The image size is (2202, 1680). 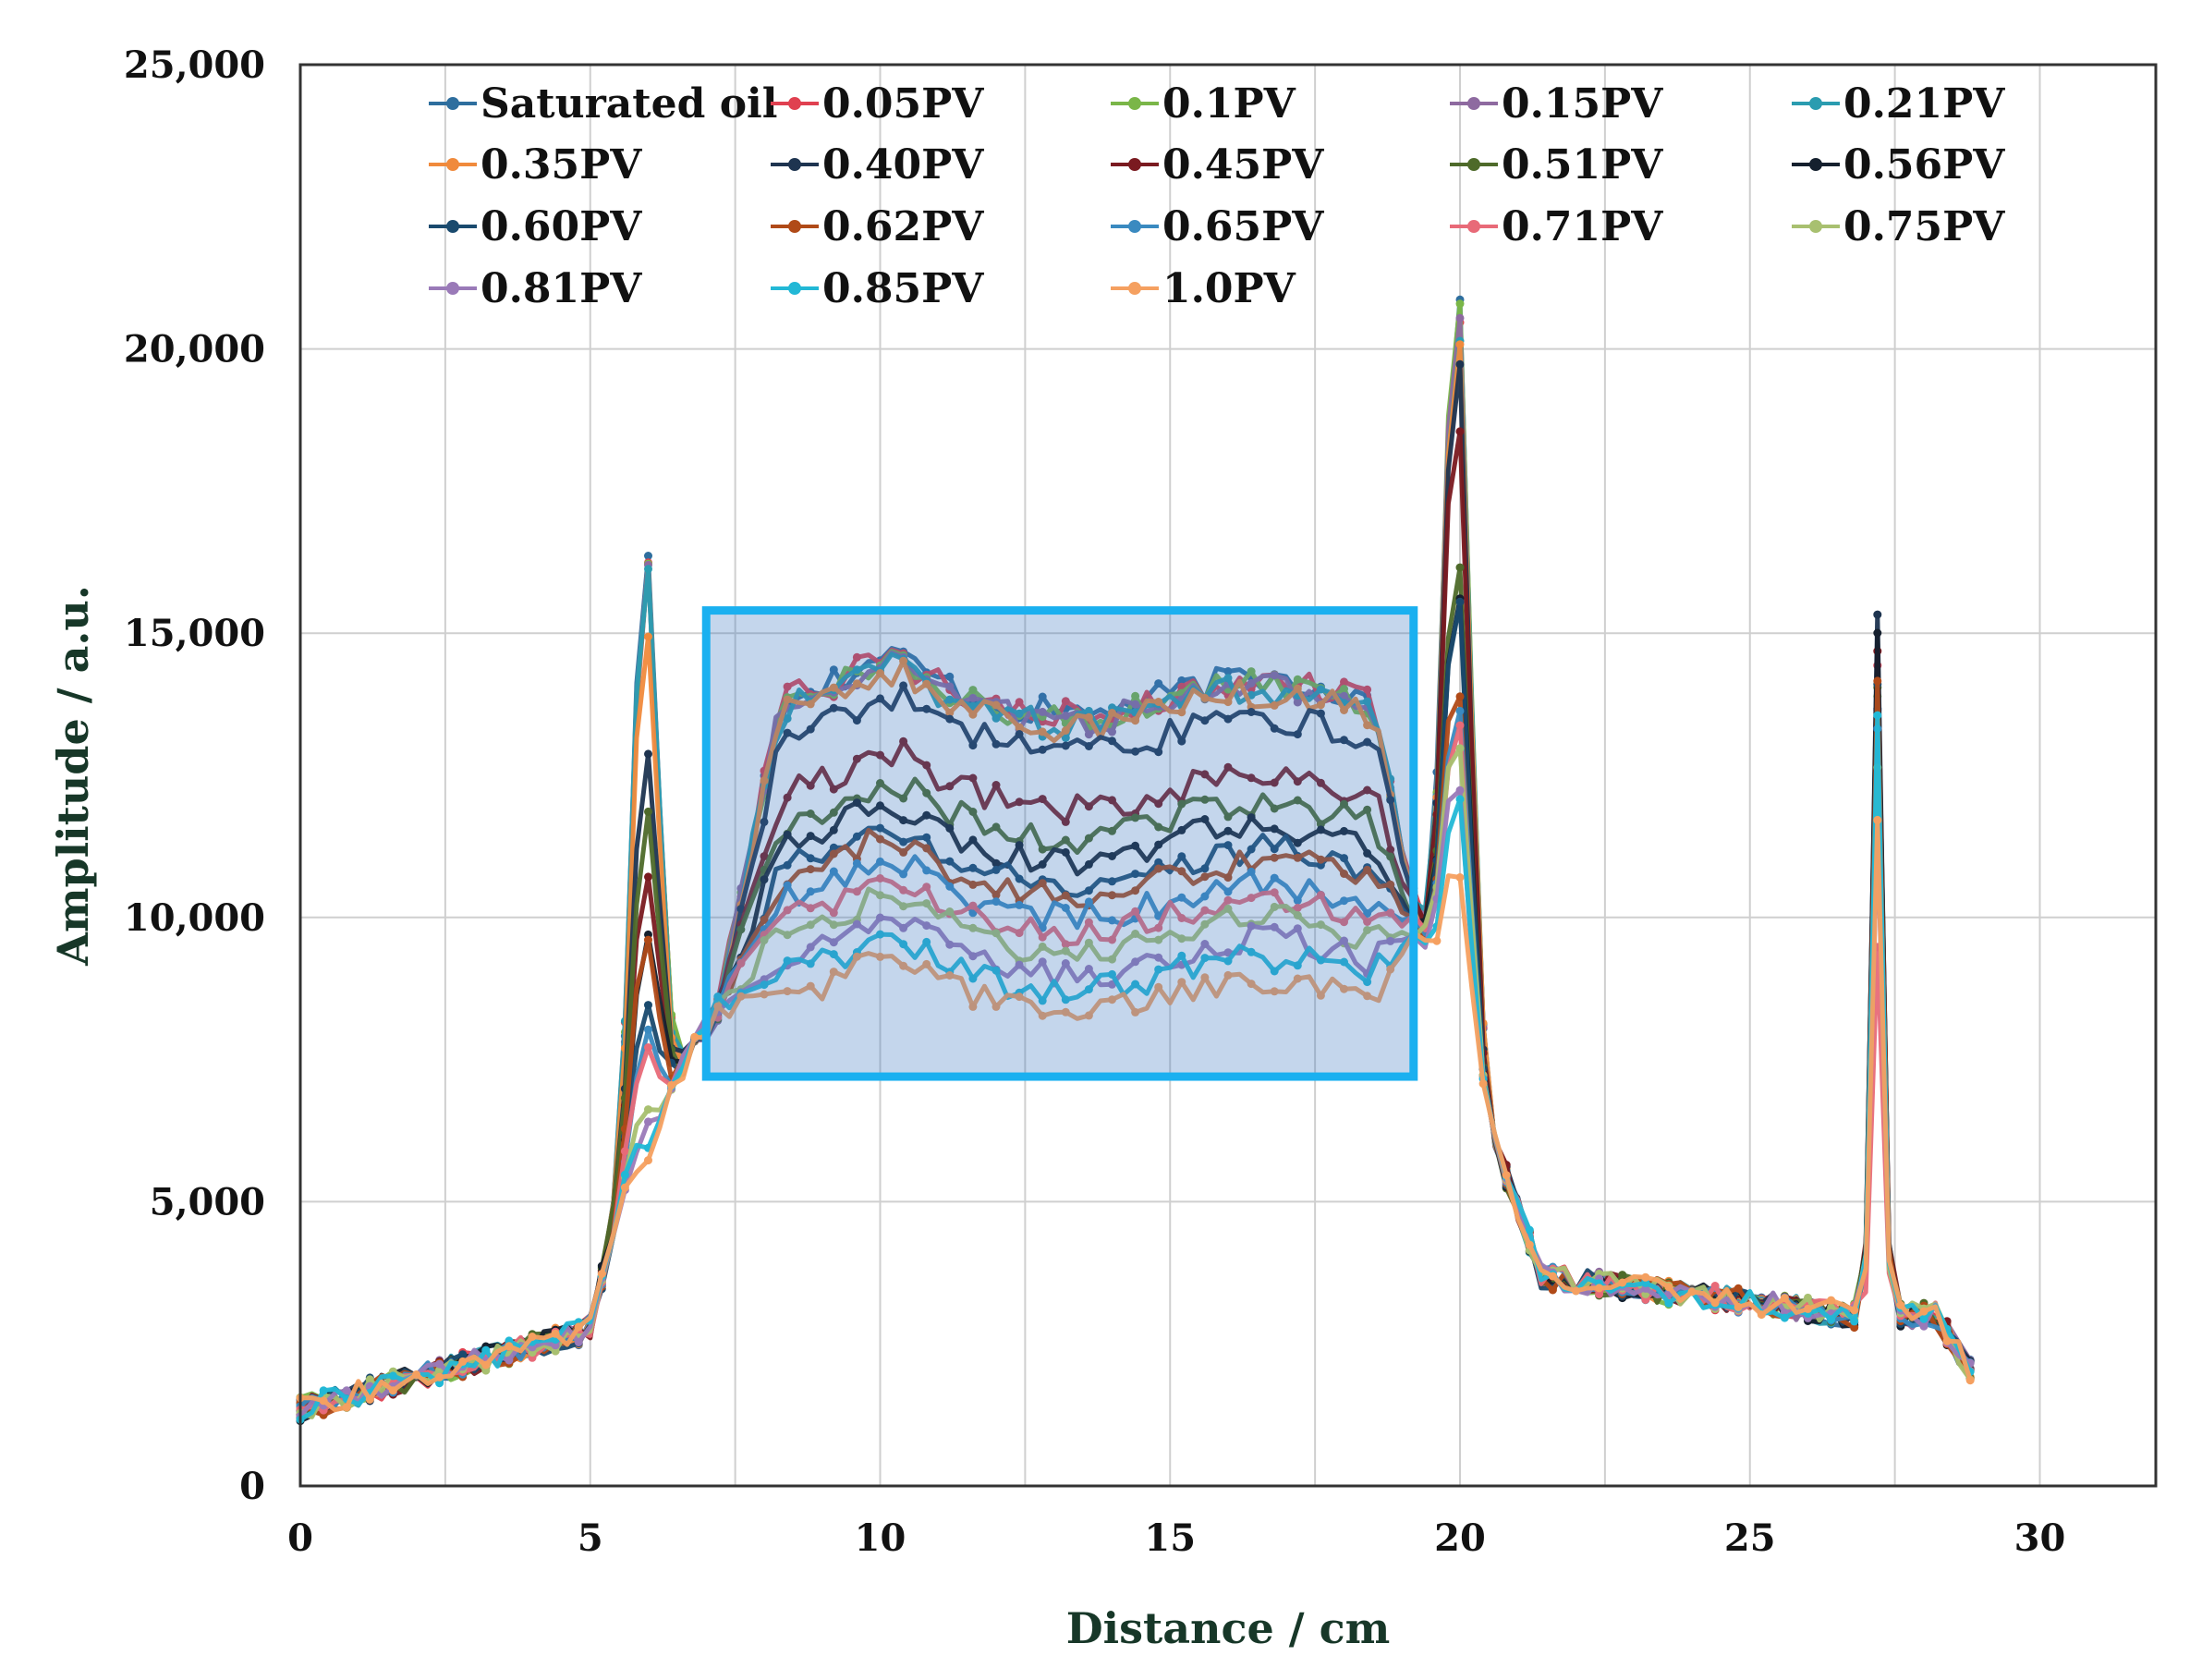 I want to click on x-tick-label: 15, so click(x=1170, y=1538).